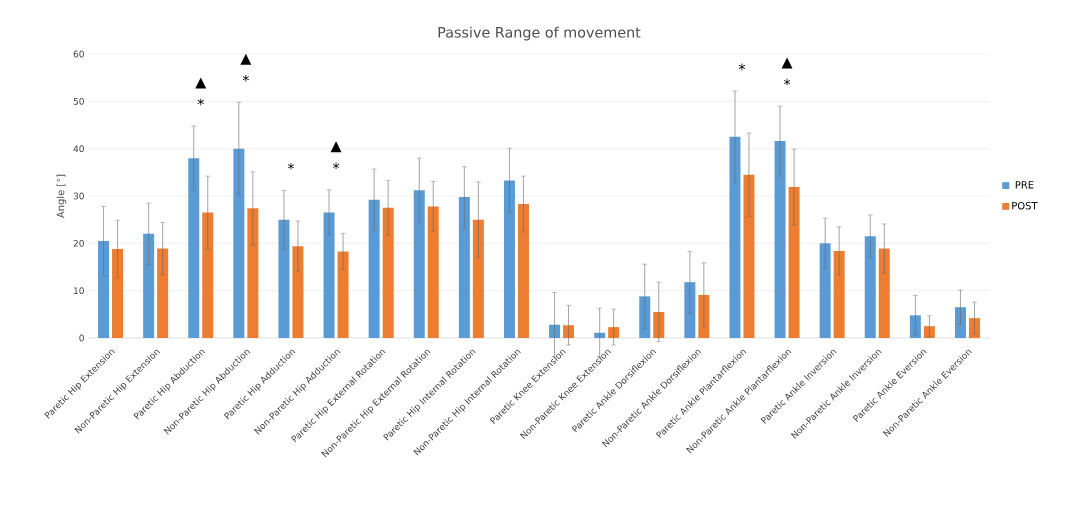  I want to click on legend-label: POST, so click(1025, 205).